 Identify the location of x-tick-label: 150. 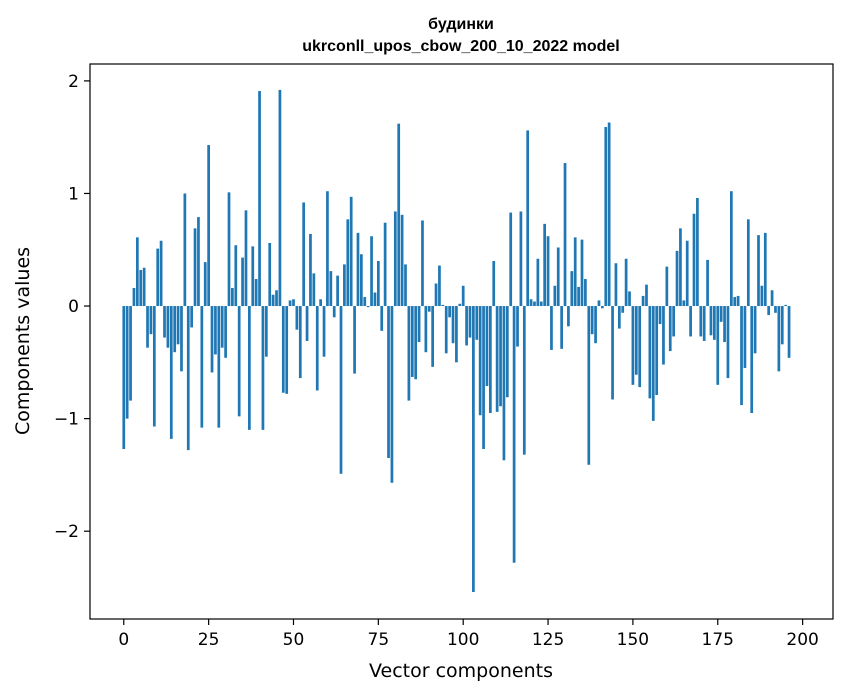
(633, 640).